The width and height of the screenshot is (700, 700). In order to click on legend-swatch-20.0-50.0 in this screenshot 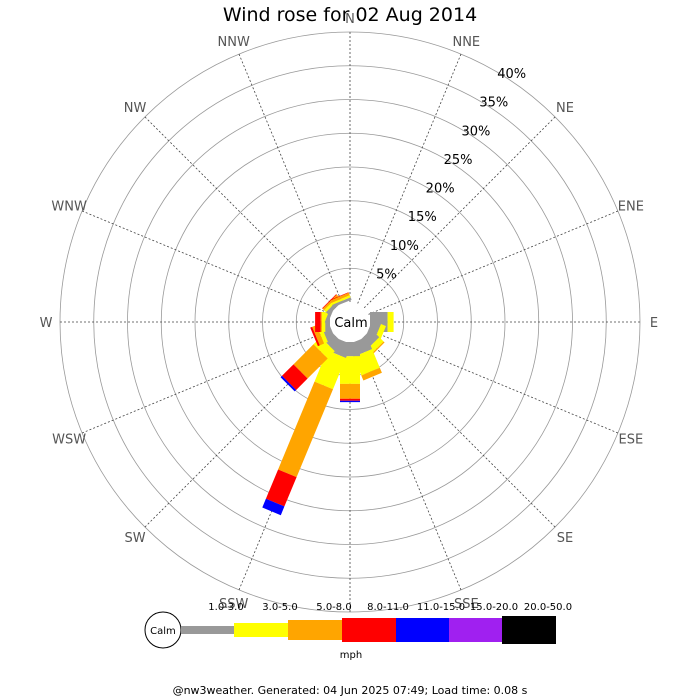, I will do `click(529, 630)`.